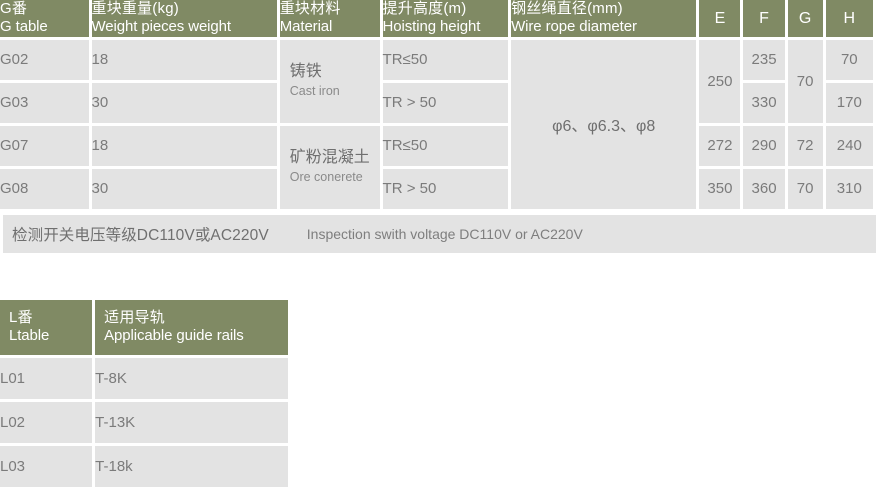 This screenshot has width=879, height=490. I want to click on g-header-hoisting-height: 提升高度(m) Hoisting height, so click(445, 18).